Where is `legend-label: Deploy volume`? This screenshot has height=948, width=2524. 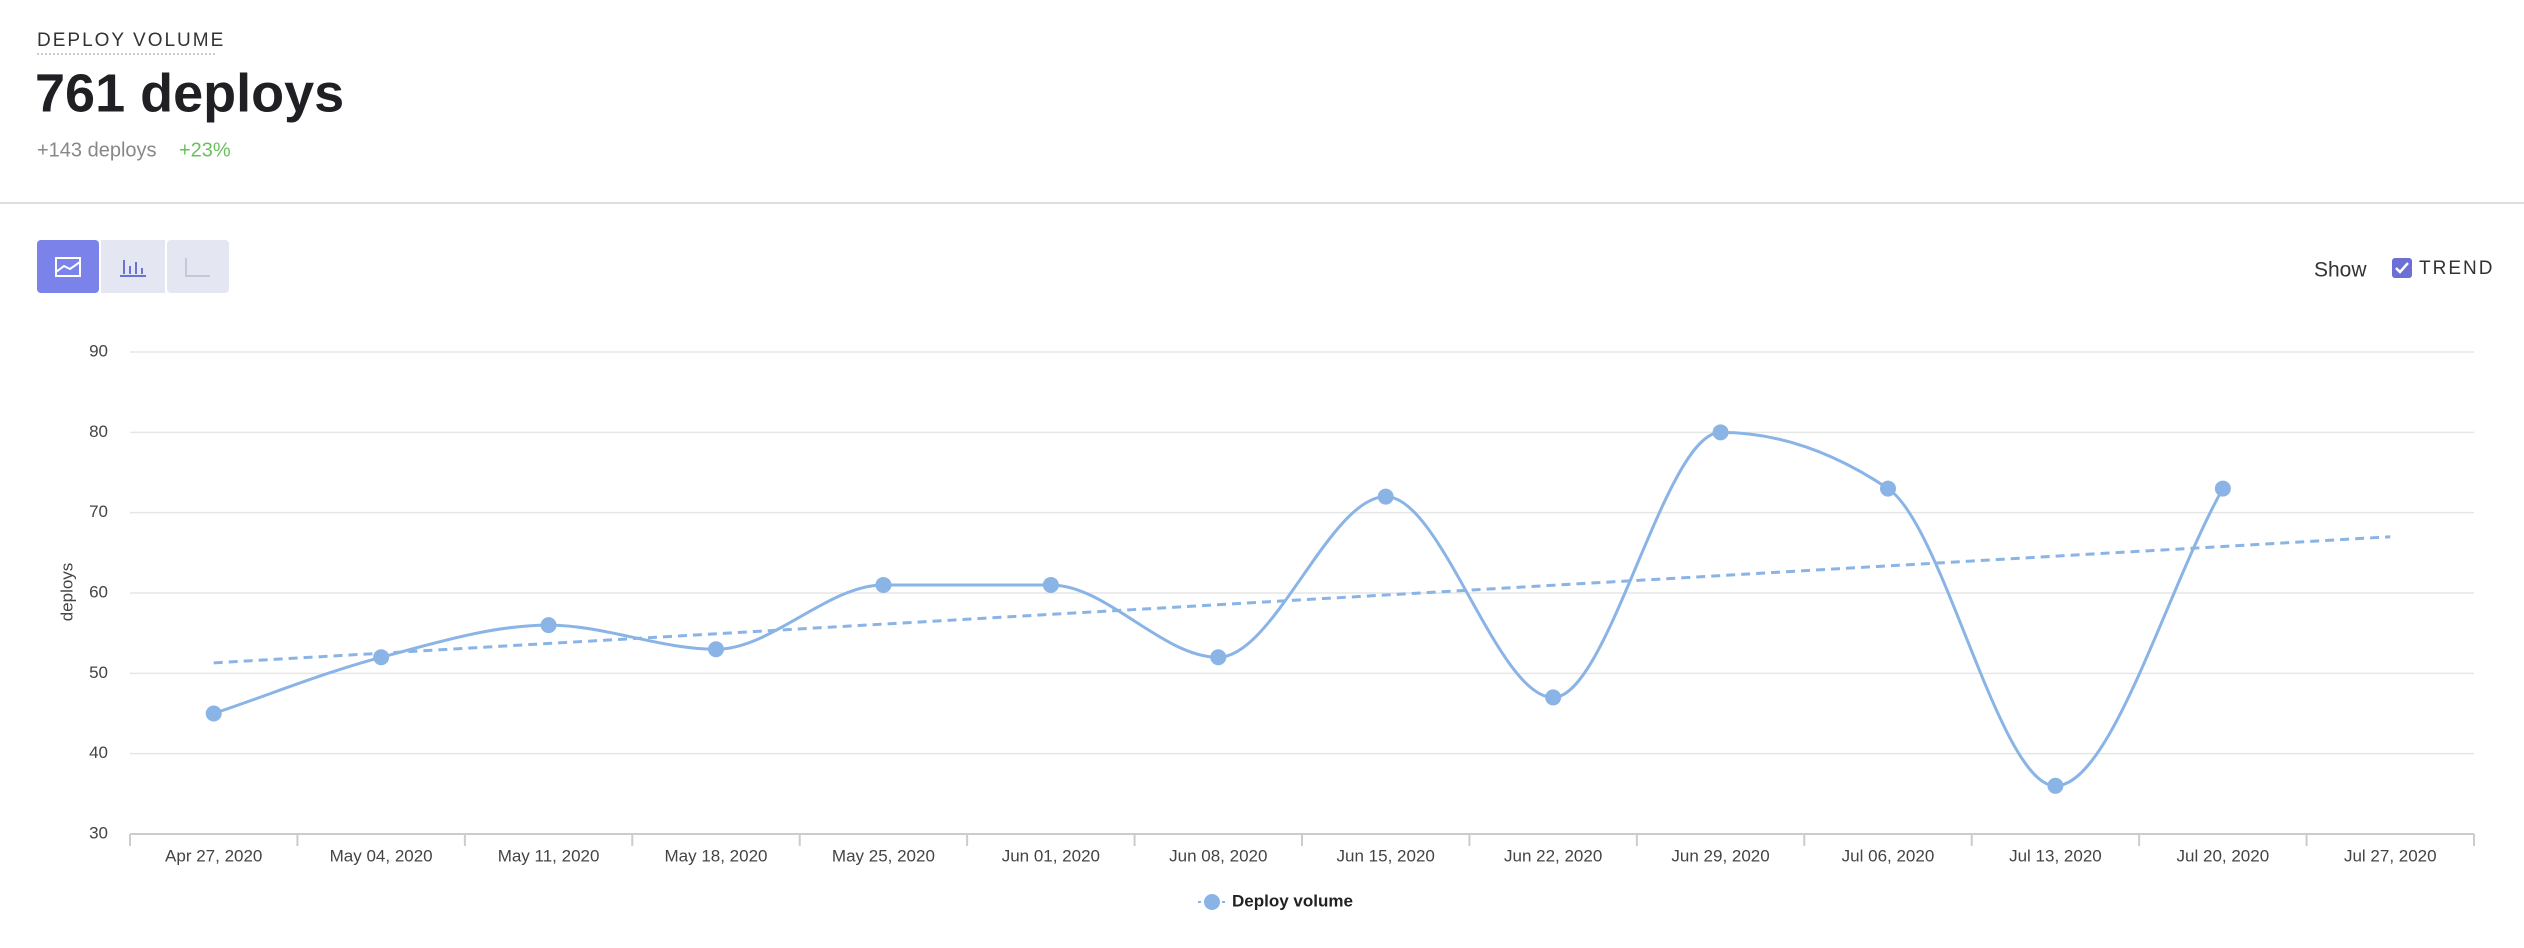
legend-label: Deploy volume is located at coordinates (1292, 900).